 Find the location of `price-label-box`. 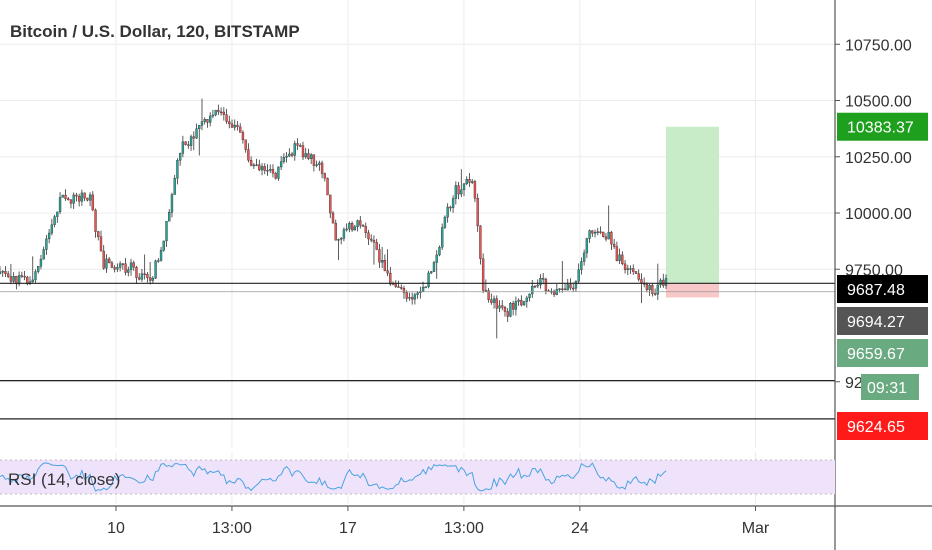

price-label-box is located at coordinates (882, 289).